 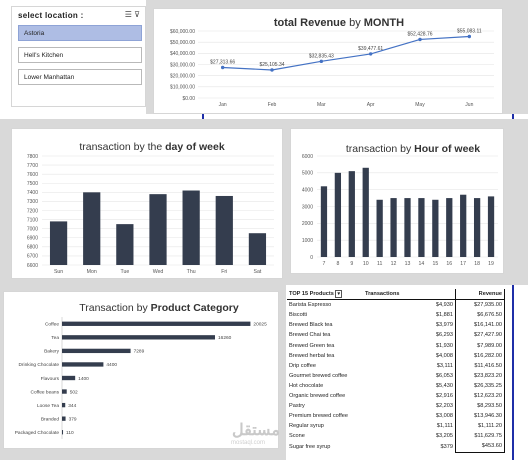 I want to click on column-header-transactions: Transactions, so click(x=409, y=295).